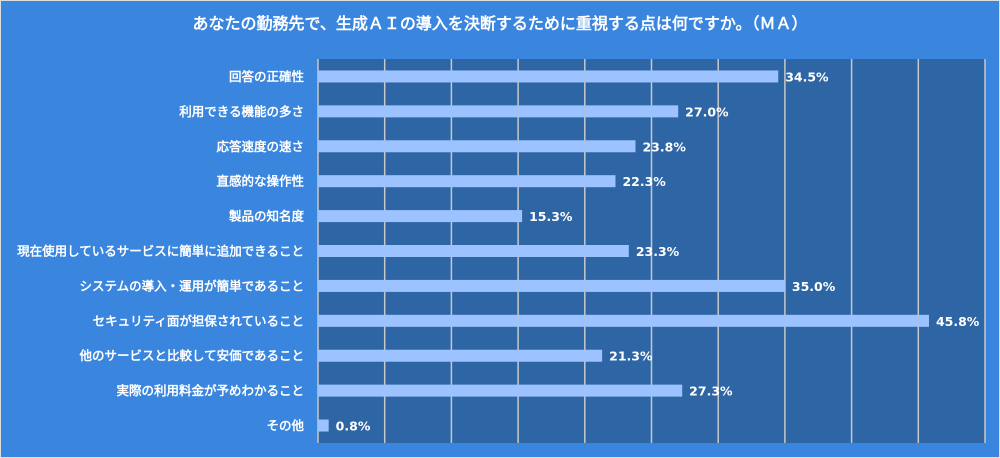  What do you see at coordinates (198, 320) in the screenshot?
I see `category-label: セキュリティ面が担保されていること` at bounding box center [198, 320].